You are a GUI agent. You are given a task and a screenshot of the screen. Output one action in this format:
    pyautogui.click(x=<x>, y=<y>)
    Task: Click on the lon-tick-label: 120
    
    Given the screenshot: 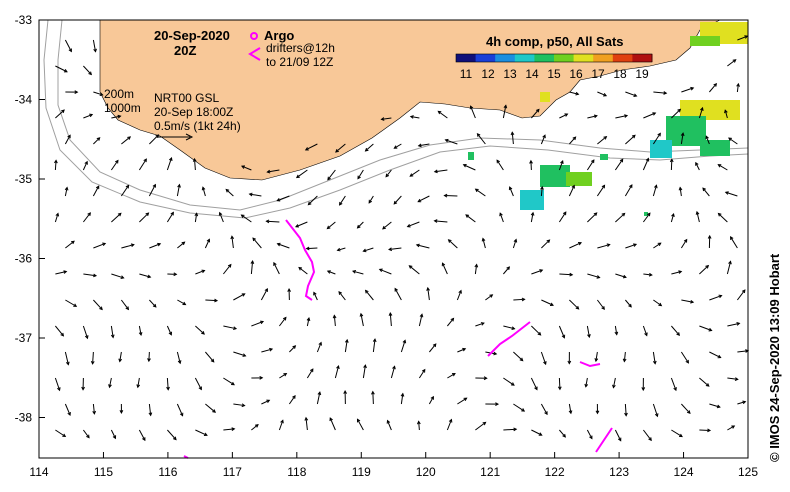 What is the action you would take?
    pyautogui.click(x=426, y=472)
    